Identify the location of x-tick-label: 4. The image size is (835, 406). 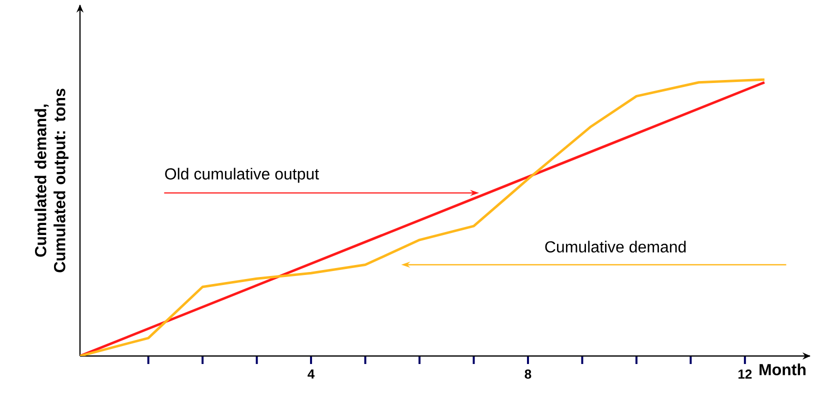
(311, 374).